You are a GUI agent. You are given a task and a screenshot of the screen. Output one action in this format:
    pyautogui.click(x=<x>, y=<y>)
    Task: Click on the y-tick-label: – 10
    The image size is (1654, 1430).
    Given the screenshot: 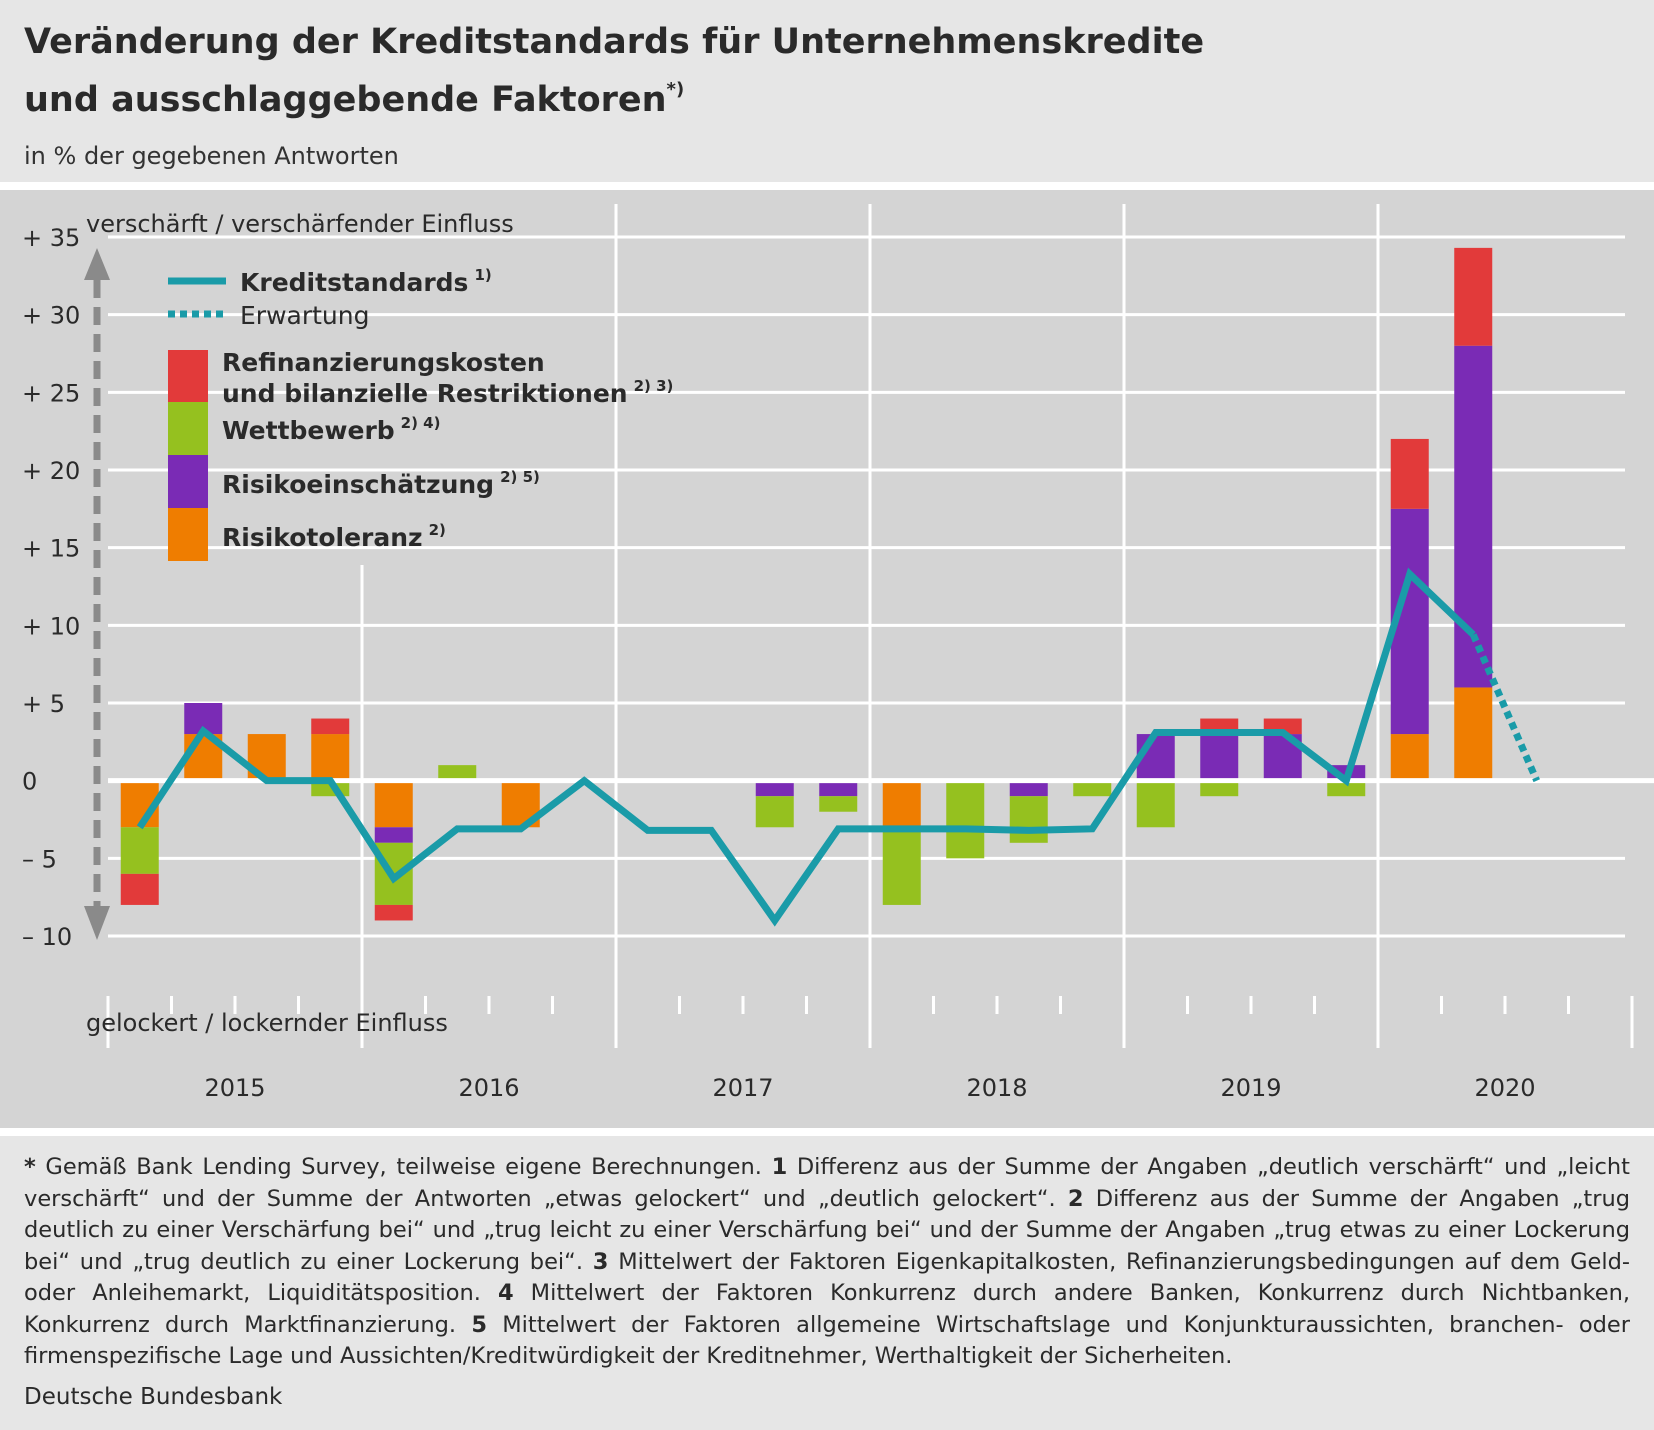 What is the action you would take?
    pyautogui.click(x=47, y=937)
    